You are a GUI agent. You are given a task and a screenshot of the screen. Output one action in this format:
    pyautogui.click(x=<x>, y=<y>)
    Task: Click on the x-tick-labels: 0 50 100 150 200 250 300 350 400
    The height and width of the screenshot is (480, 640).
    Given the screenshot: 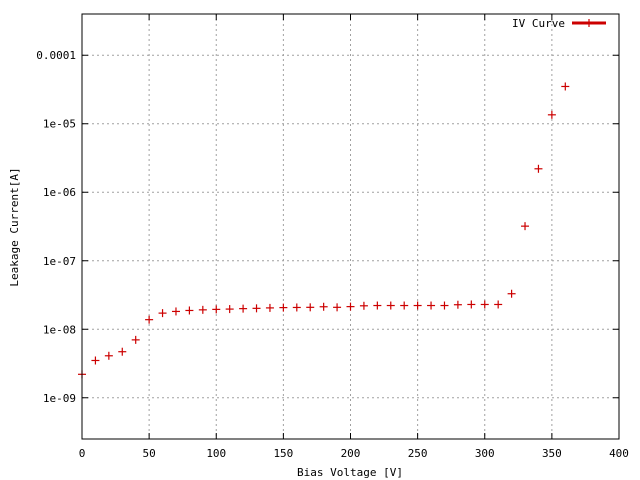 What is the action you would take?
    pyautogui.click(x=354, y=453)
    